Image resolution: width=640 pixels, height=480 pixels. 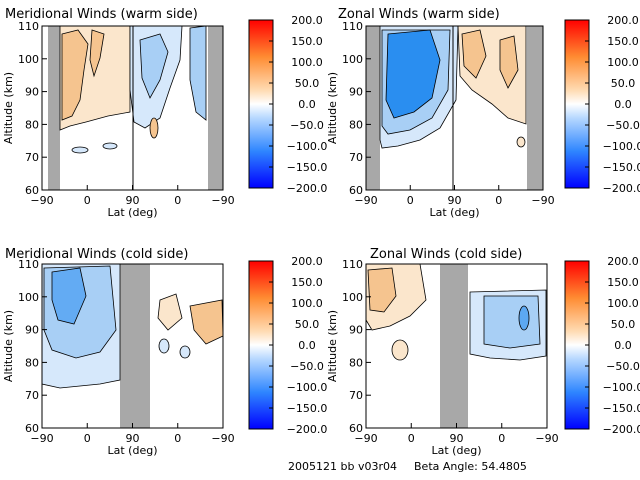 I want to click on panel-title: Meridional Winds (cold side), so click(x=96, y=254).